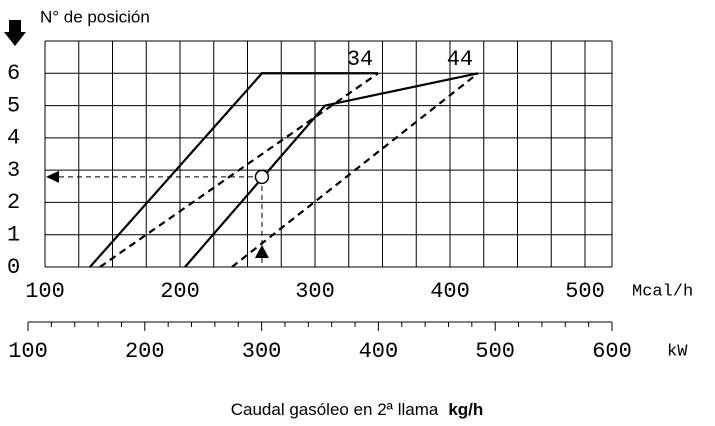 This screenshot has height=426, width=715. I want to click on x2-tick-label: 200, so click(145, 351).